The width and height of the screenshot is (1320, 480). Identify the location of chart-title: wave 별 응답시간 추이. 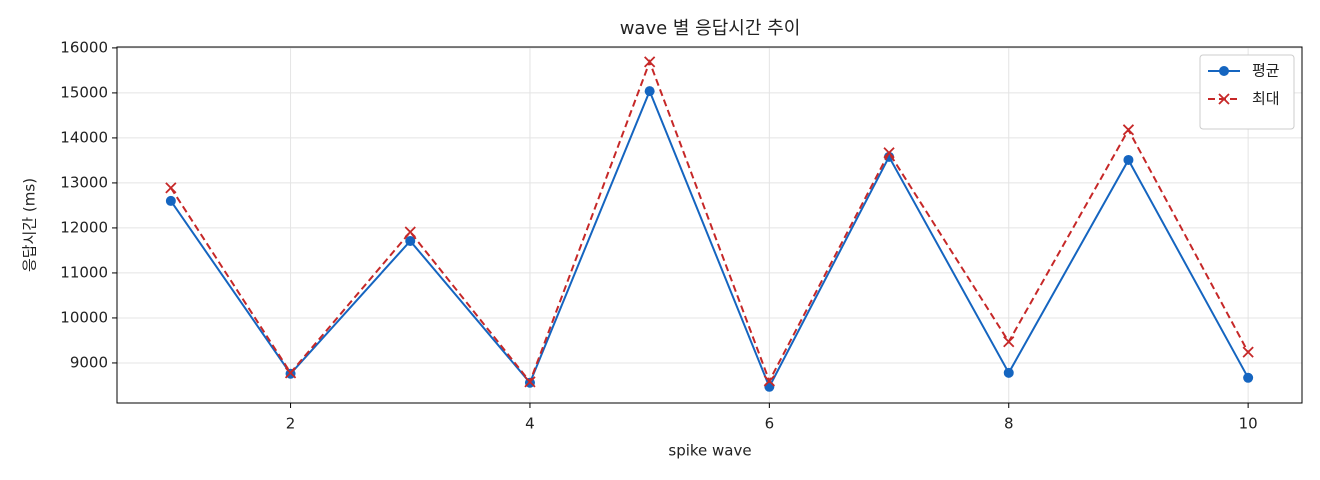
(710, 28).